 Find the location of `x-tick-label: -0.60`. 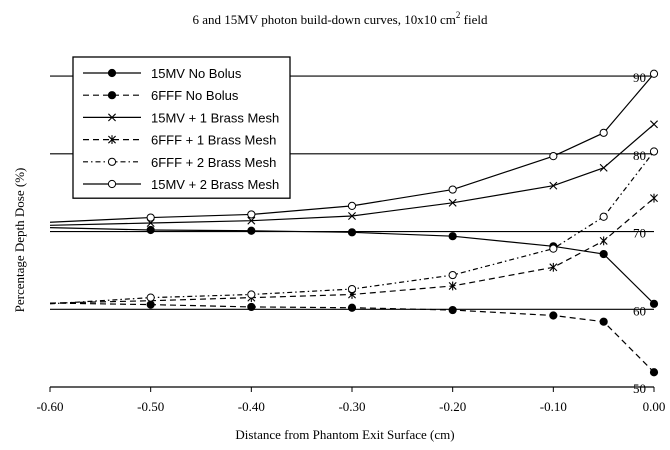

x-tick-label: -0.60 is located at coordinates (49, 406).